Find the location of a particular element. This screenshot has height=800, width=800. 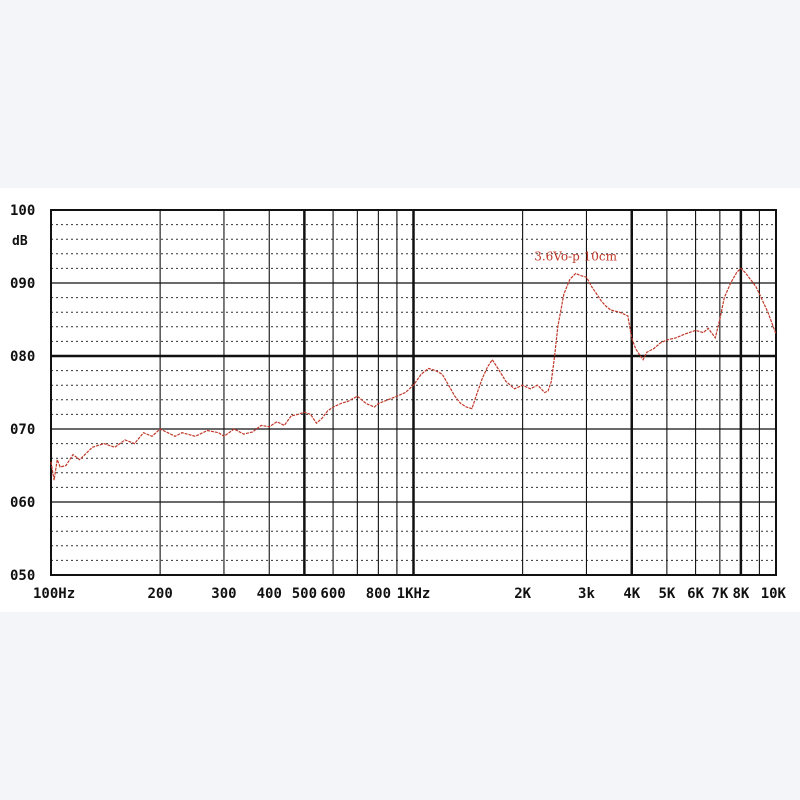

x-tick-label: 800 is located at coordinates (378, 594).